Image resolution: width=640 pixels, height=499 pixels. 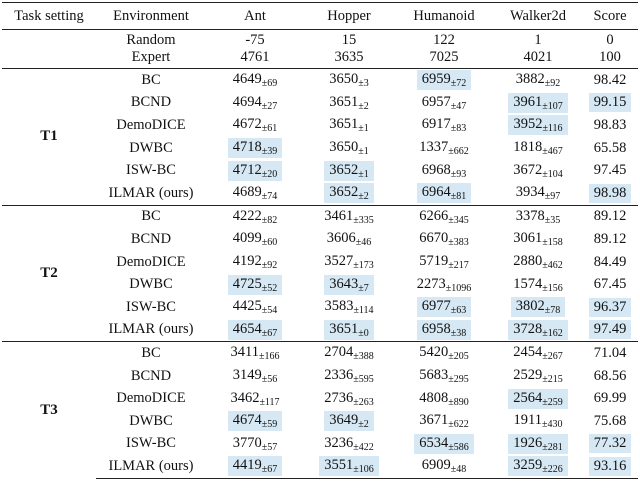 I want to click on result-cell: 3651±1, so click(x=349, y=125).